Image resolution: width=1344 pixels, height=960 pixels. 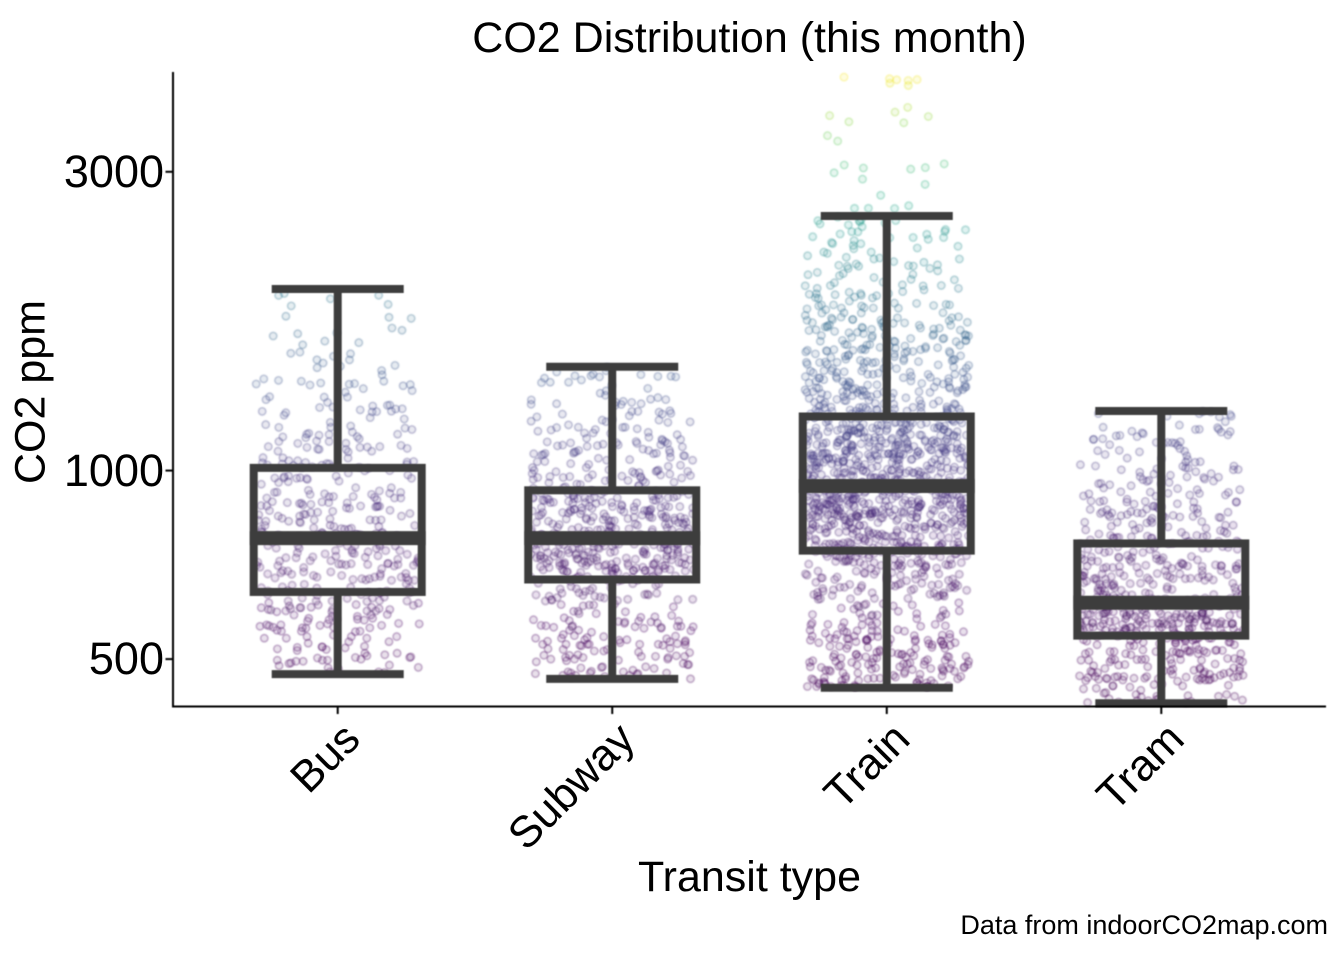 What do you see at coordinates (30, 392) in the screenshot?
I see `y-axis-title: CO2 ppm` at bounding box center [30, 392].